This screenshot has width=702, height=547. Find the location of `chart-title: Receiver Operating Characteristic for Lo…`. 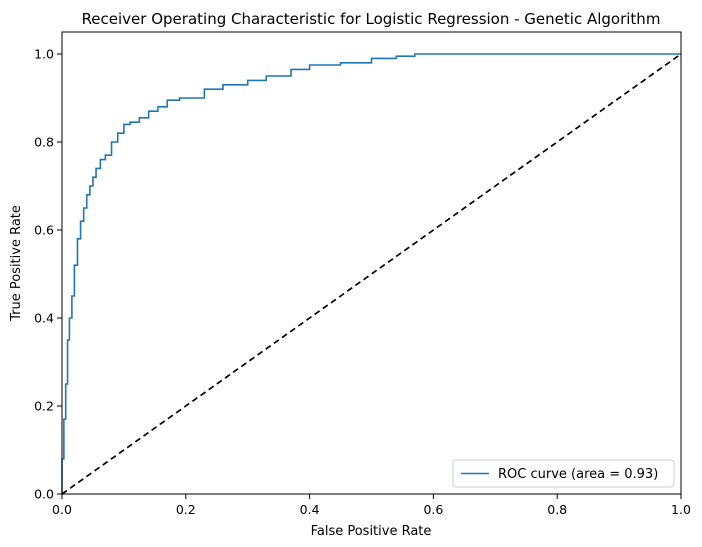

chart-title: Receiver Operating Characteristic for Lo… is located at coordinates (371, 19).